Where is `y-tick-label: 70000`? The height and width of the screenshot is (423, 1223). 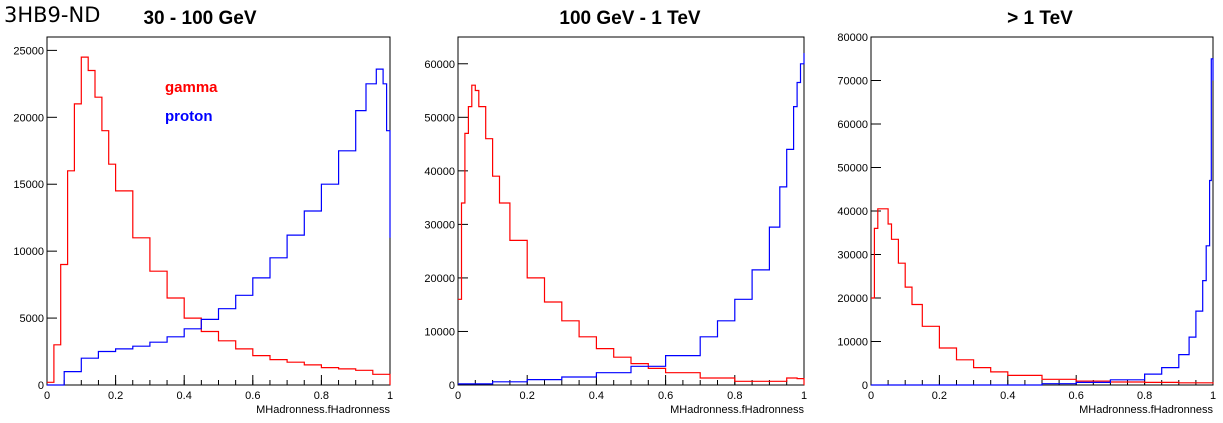 y-tick-label: 70000 is located at coordinates (852, 82).